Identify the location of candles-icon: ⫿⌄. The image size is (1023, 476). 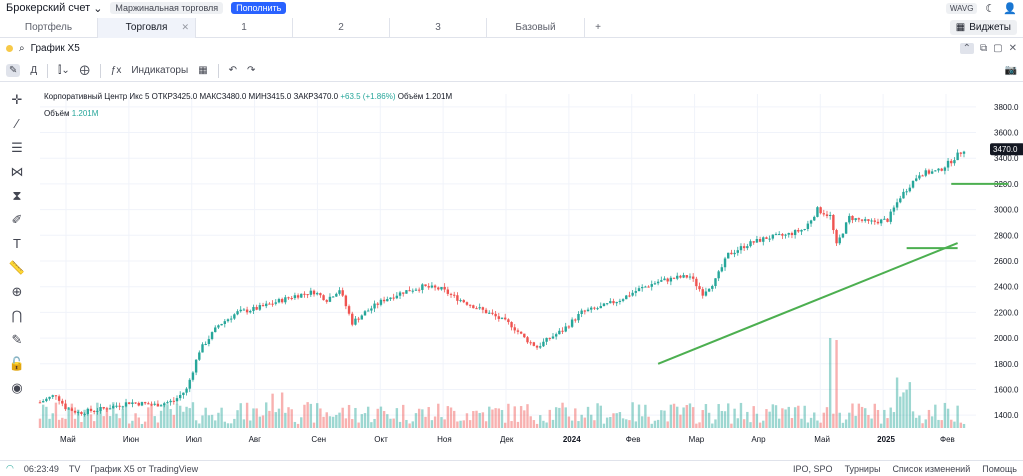
(64, 70).